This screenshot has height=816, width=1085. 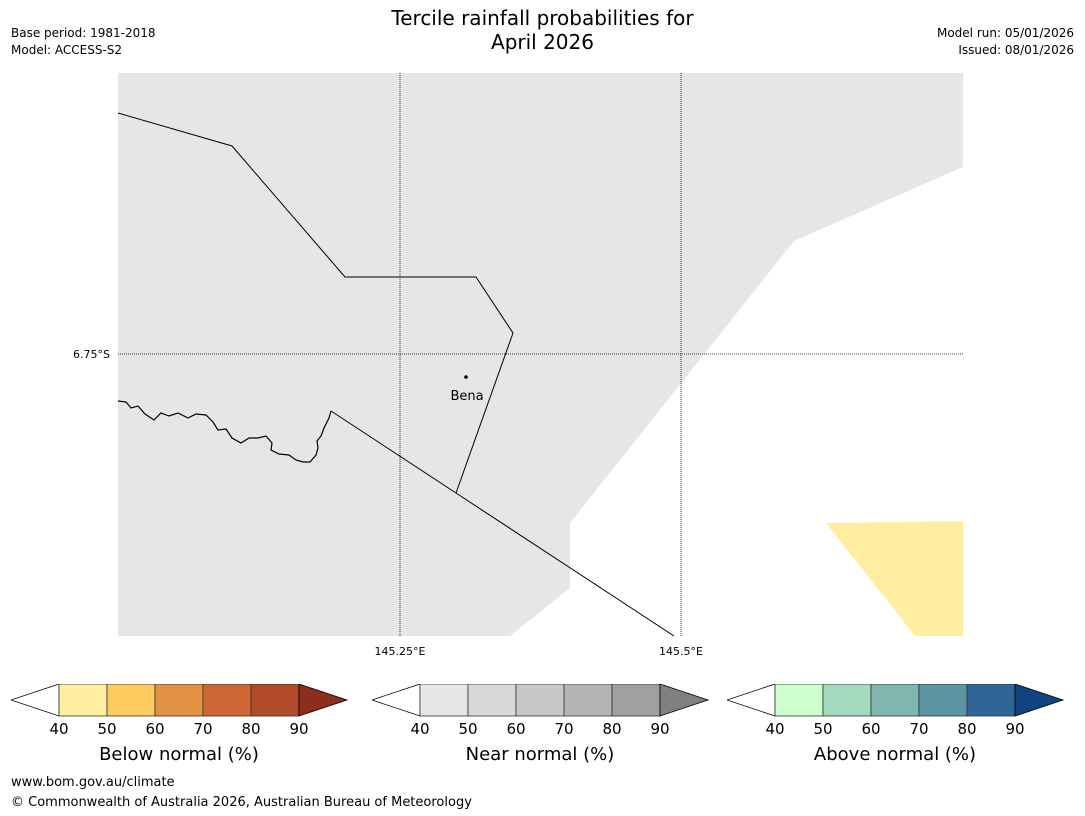 What do you see at coordinates (918, 729) in the screenshot?
I see `above-normal-tick-label: 70` at bounding box center [918, 729].